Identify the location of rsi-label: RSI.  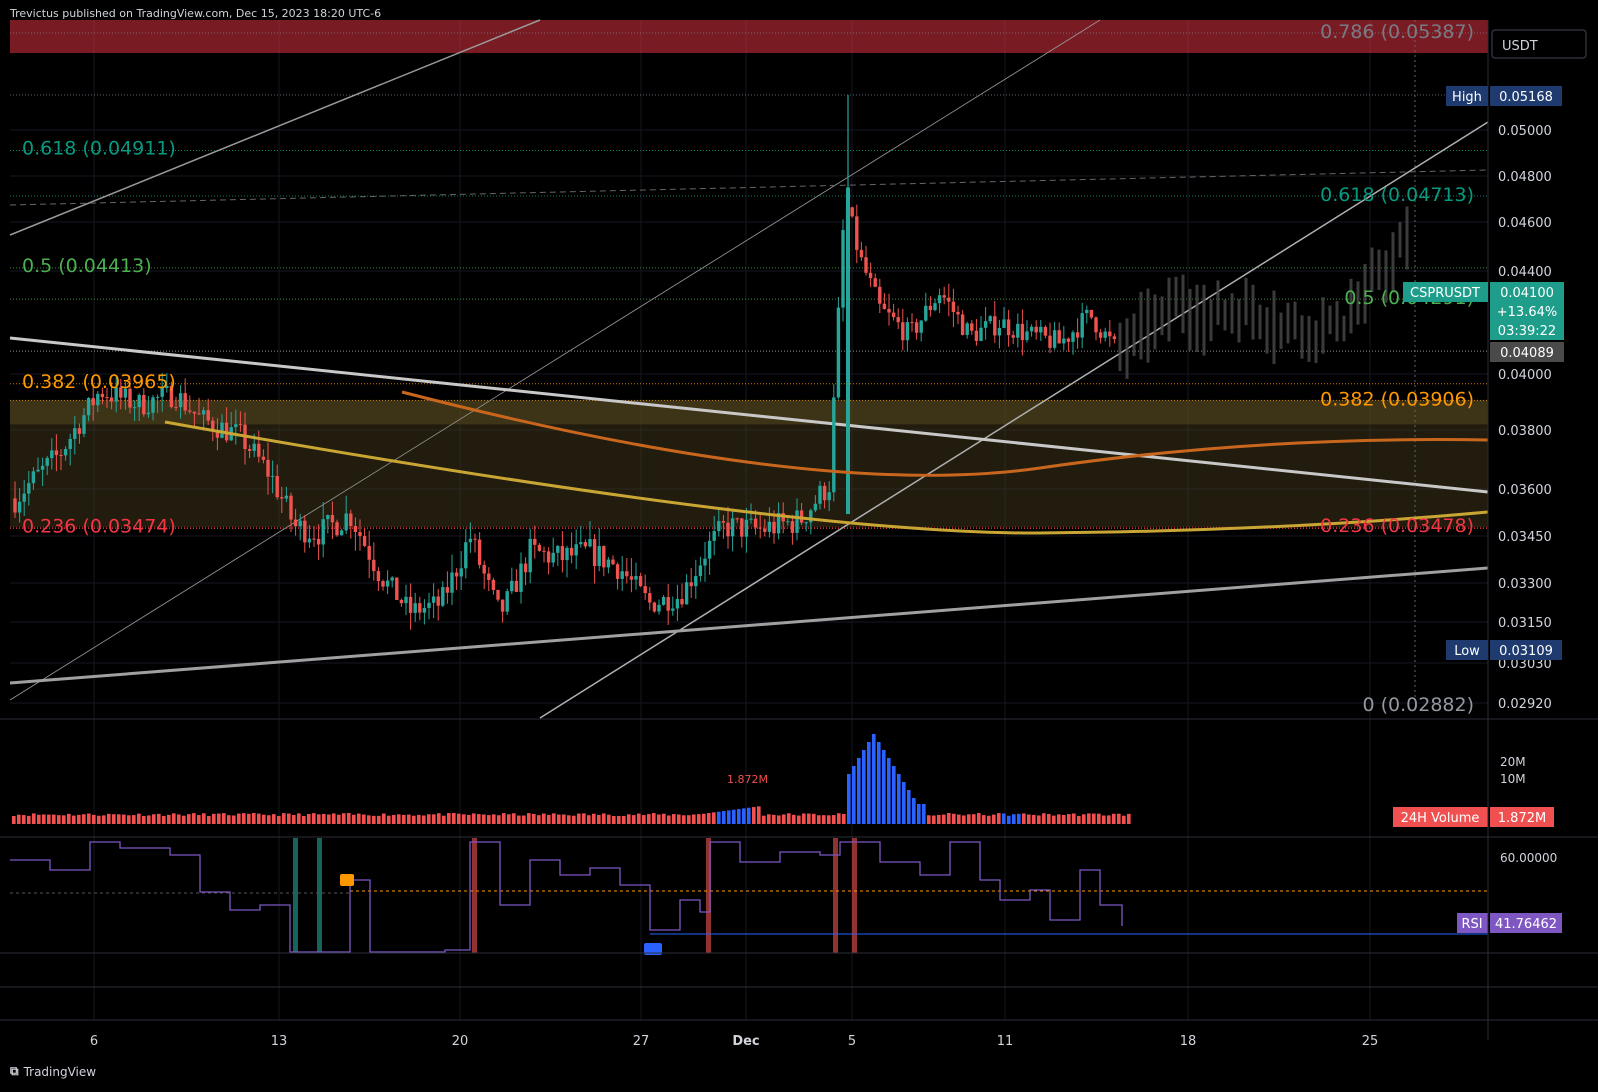
(1471, 924).